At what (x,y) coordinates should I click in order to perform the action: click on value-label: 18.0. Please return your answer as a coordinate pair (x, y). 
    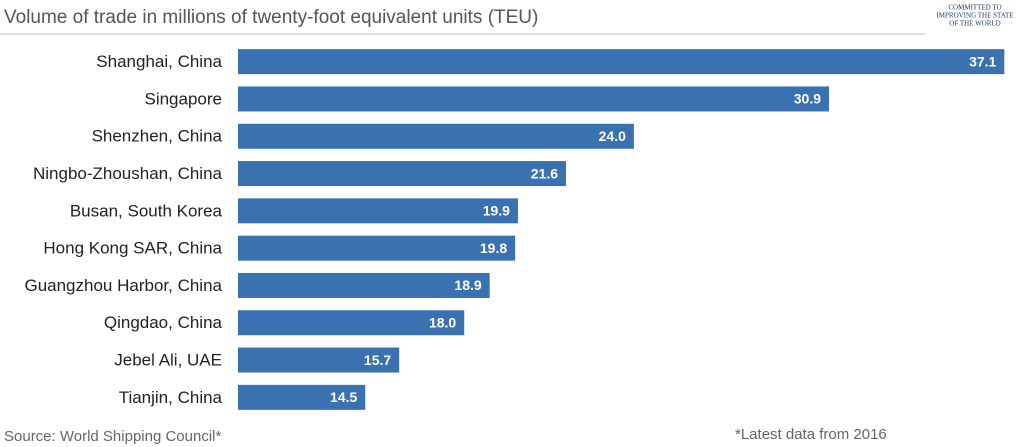
    Looking at the image, I should click on (442, 322).